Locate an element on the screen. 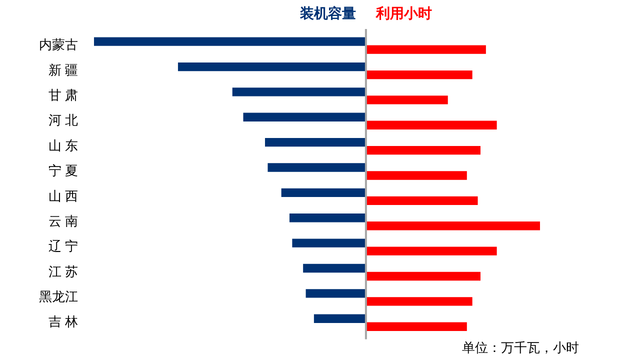  y-tick-label: 吉 林 is located at coordinates (63, 322).